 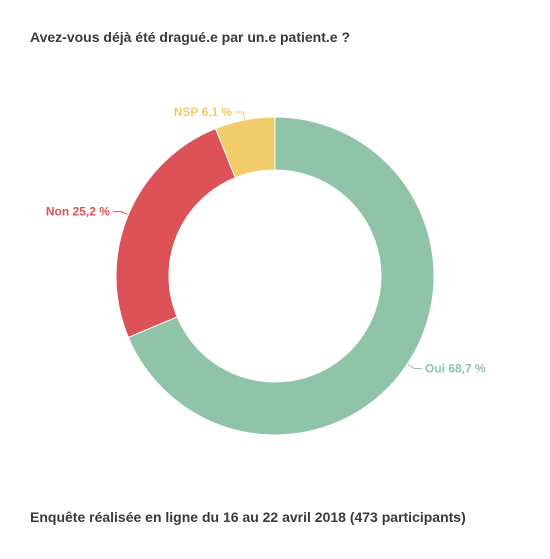 What do you see at coordinates (240, 115) in the screenshot?
I see `leader-line-nsp` at bounding box center [240, 115].